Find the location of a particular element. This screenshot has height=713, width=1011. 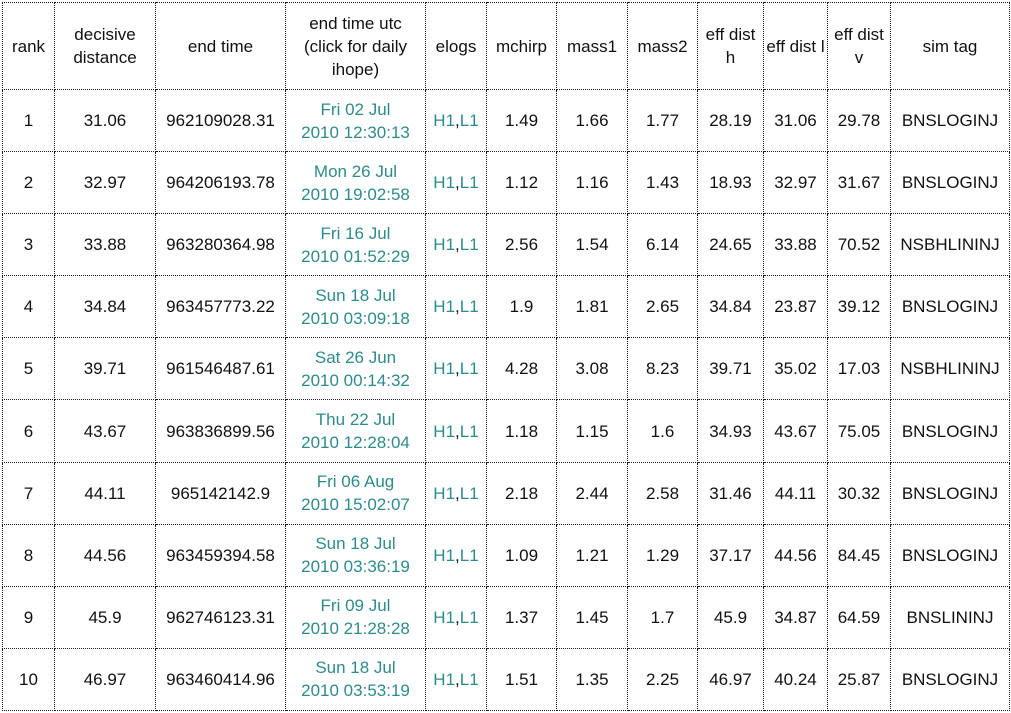

end-time-utc-cell: Sun 18 Jul 2010 03:53:19 is located at coordinates (355, 679).